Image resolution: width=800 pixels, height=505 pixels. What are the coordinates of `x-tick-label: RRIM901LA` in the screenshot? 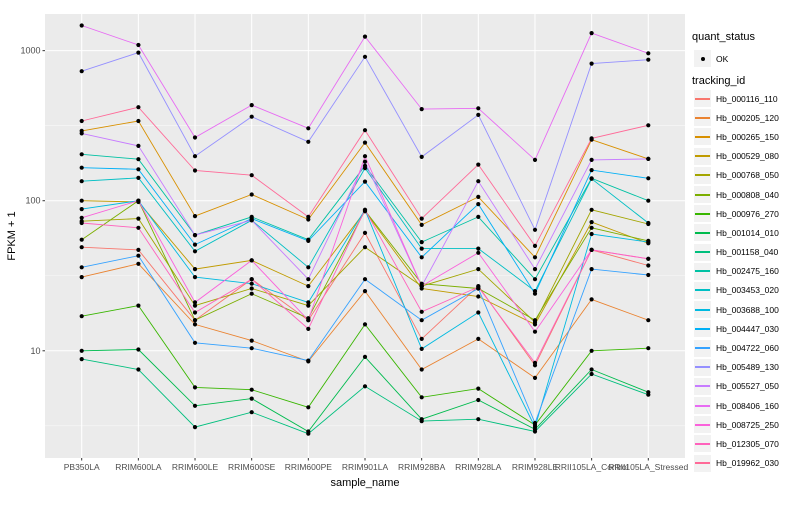 It's located at (365, 467).